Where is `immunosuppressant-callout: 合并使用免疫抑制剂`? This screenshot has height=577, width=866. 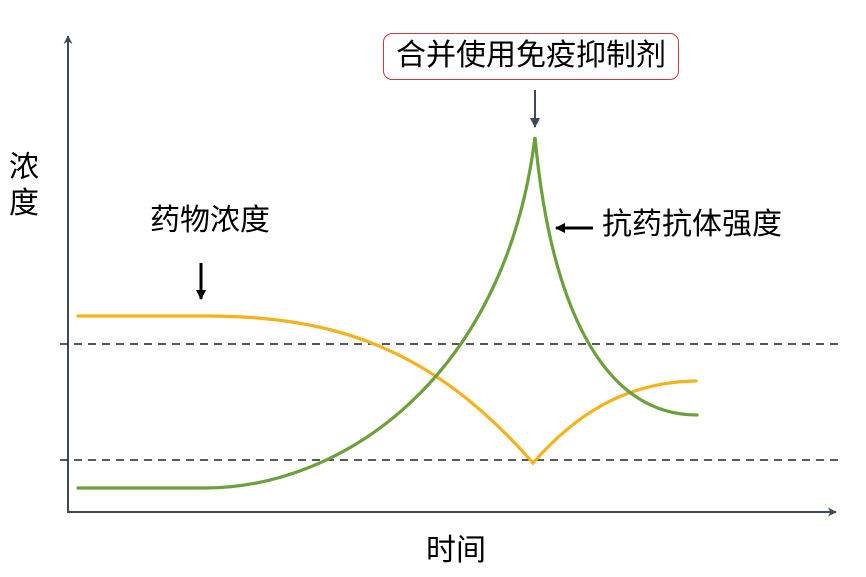
immunosuppressant-callout: 合并使用免疫抑制剂 is located at coordinates (531, 56).